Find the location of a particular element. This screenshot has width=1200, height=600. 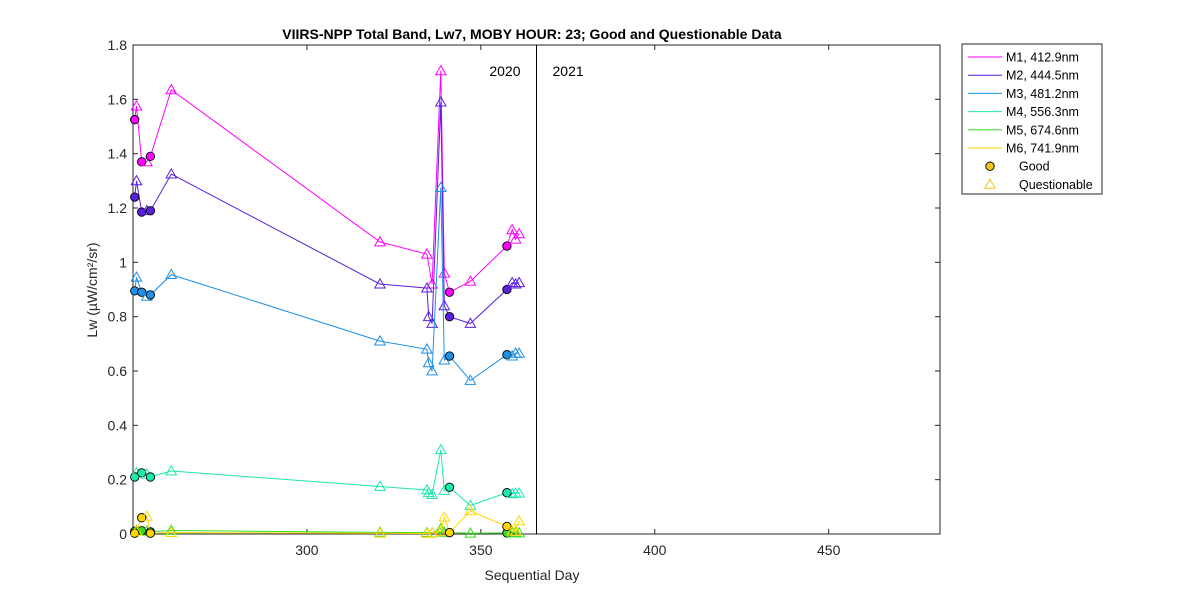

y-tick-label: 0.2 is located at coordinates (118, 480).